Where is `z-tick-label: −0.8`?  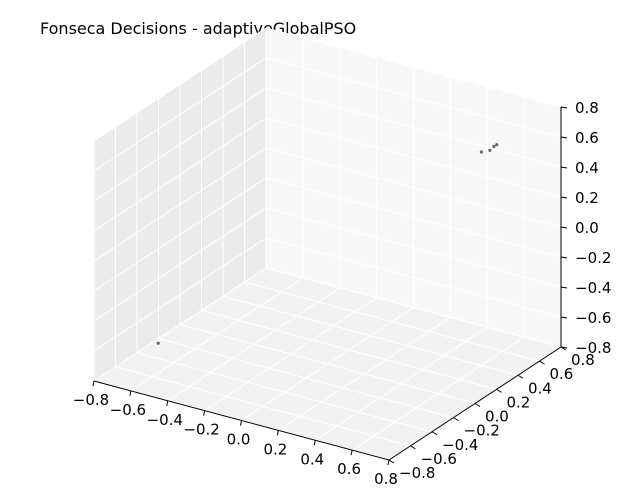 z-tick-label: −0.8 is located at coordinates (593, 348).